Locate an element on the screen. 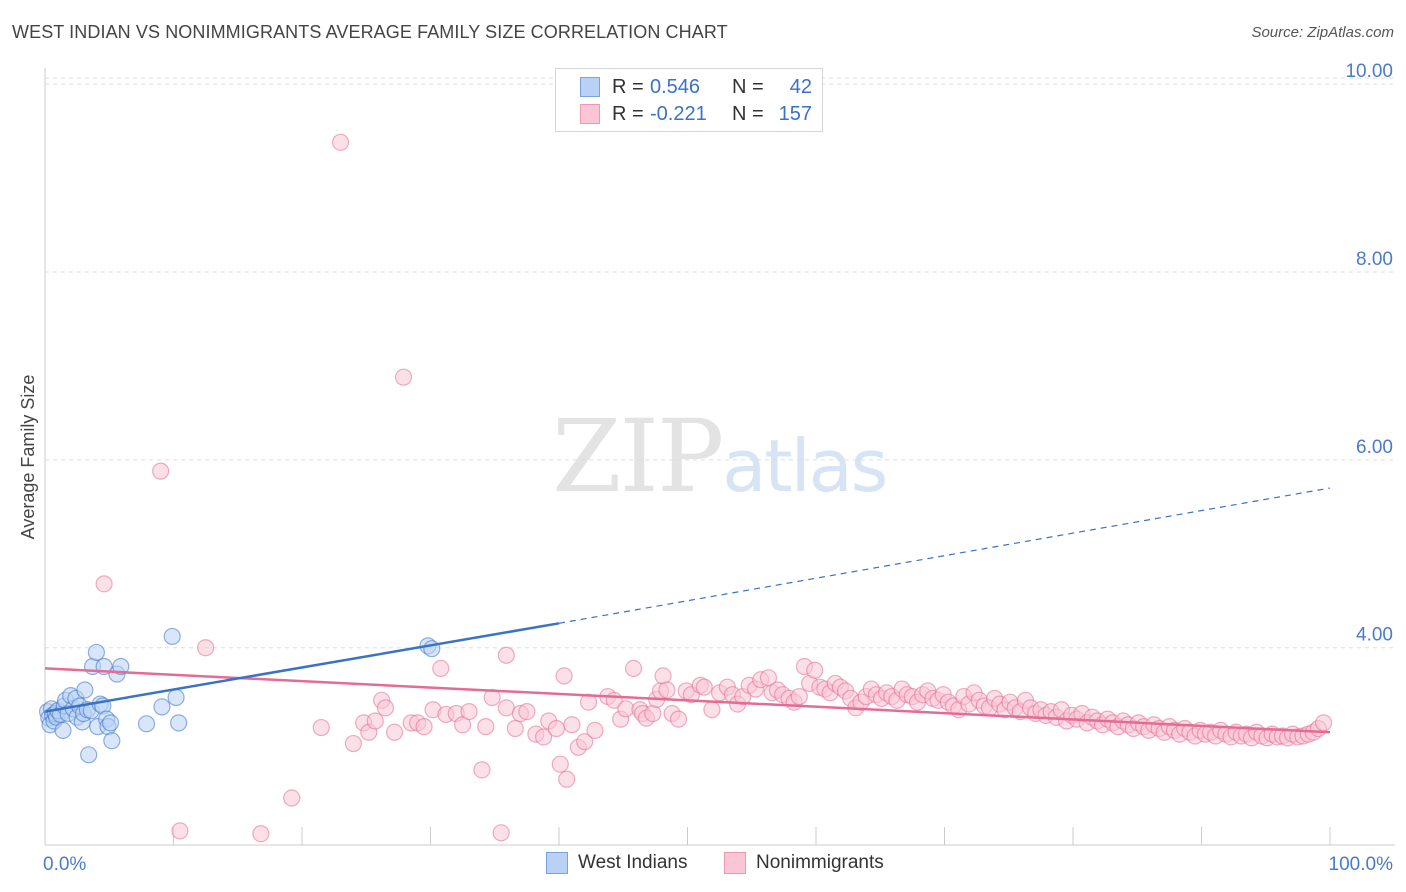 Image resolution: width=1406 pixels, height=892 pixels. correlation-legend: R = 0.546 N = 42 R = -0.221 N = 157 is located at coordinates (689, 100).